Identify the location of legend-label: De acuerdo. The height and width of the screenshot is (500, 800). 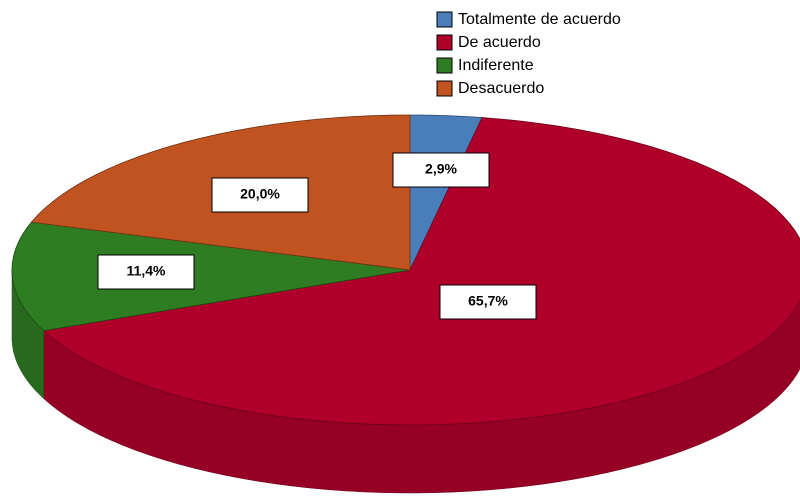
(499, 42).